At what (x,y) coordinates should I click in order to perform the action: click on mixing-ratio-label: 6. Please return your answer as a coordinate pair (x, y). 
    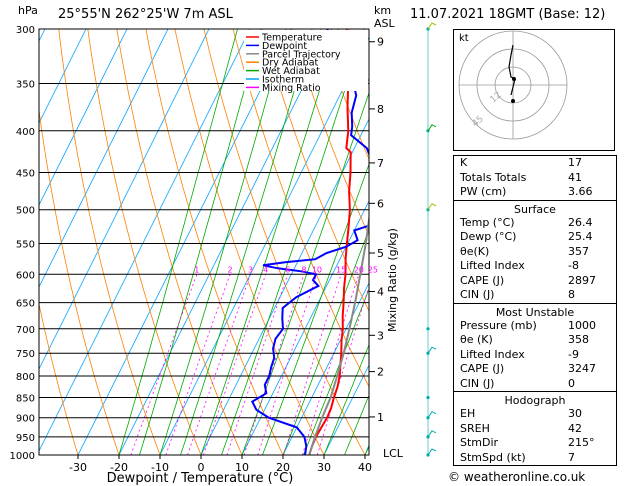
    Looking at the image, I should click on (287, 269).